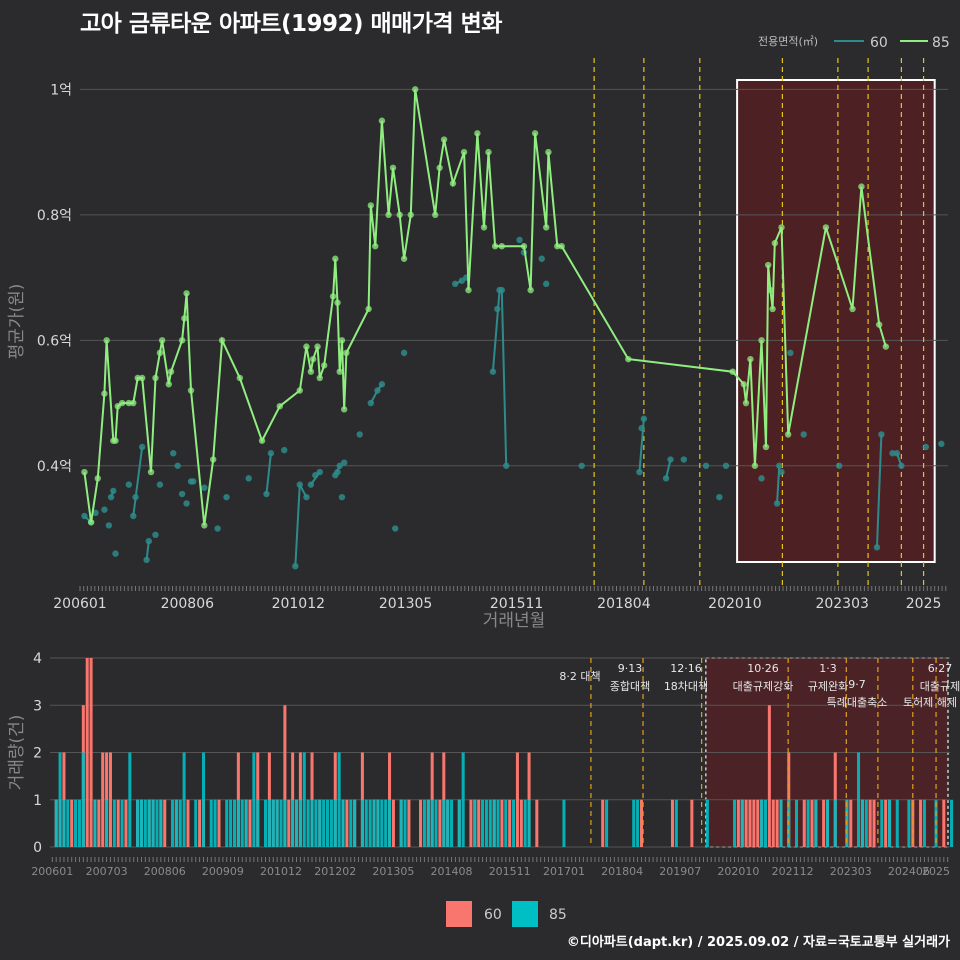  Describe the element at coordinates (622, 871) in the screenshot. I see `bar-x-tick-label: 201804` at that location.